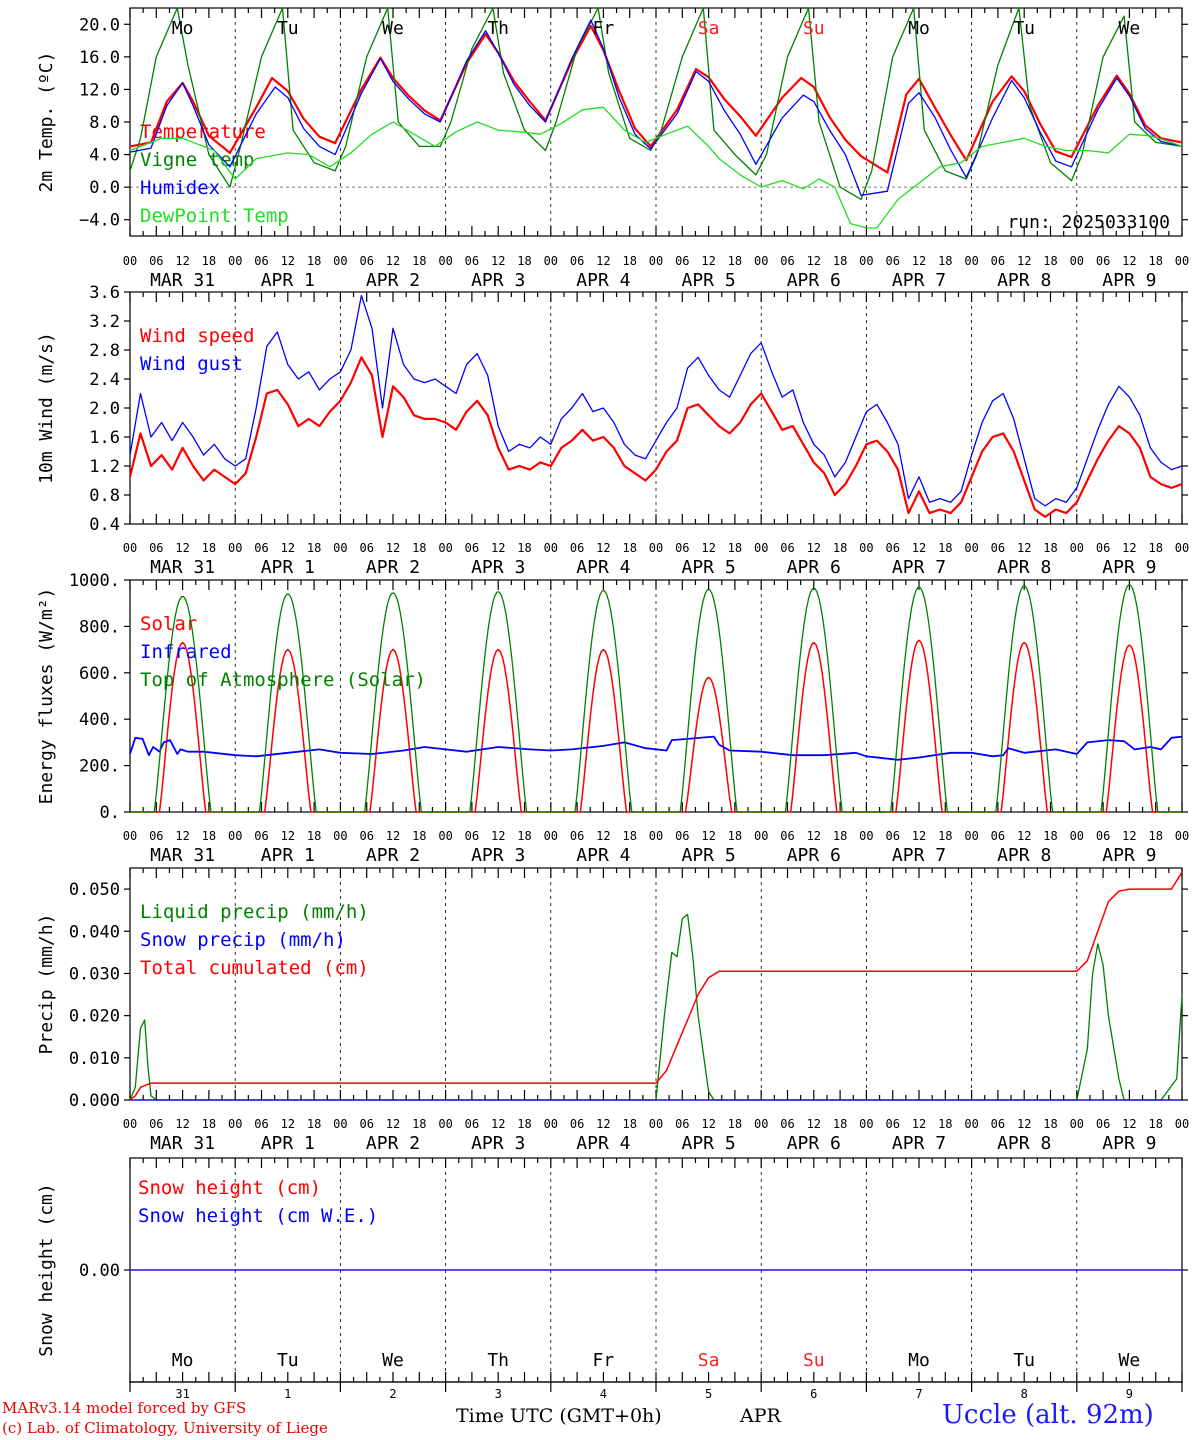 The image size is (1194, 1440). Describe the element at coordinates (203, 132) in the screenshot. I see `legend-entry: Temperature` at that location.